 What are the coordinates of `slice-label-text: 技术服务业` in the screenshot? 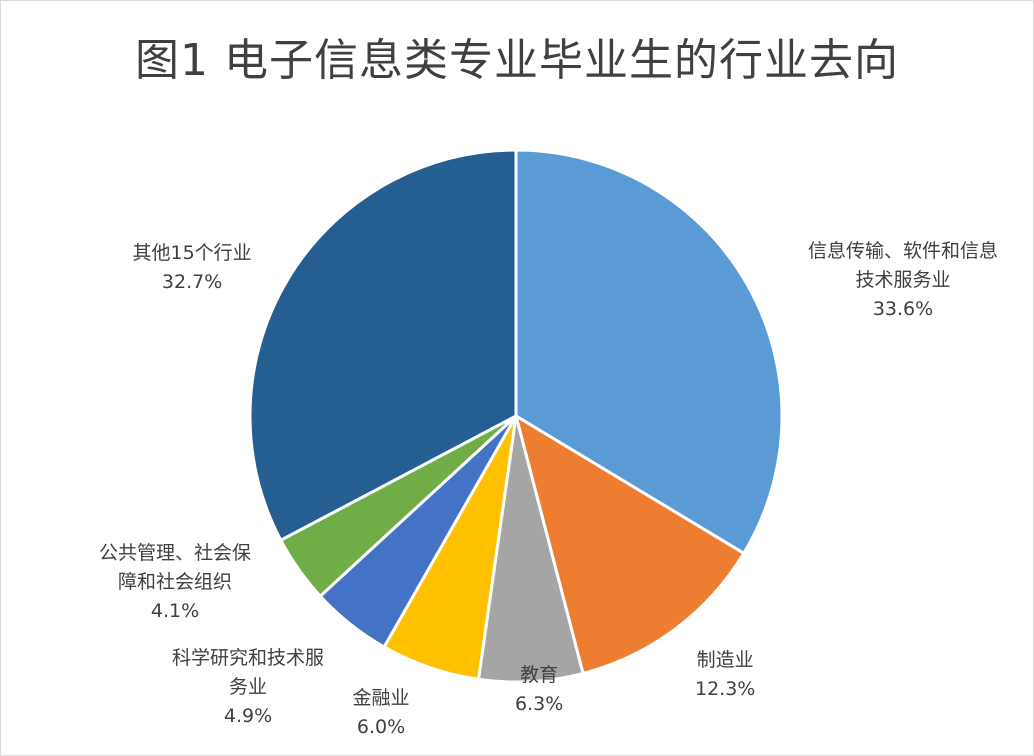 It's located at (903, 279).